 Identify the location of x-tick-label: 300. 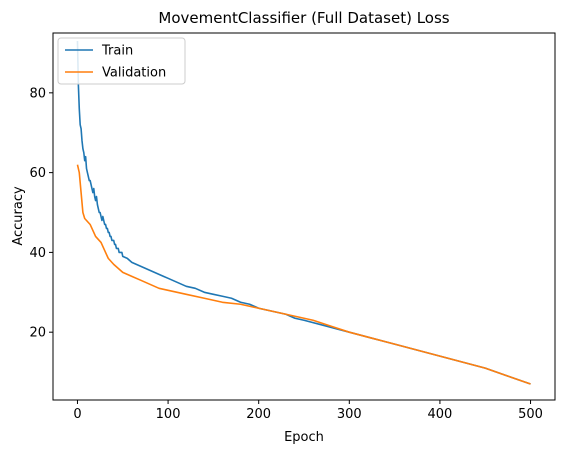
(349, 414).